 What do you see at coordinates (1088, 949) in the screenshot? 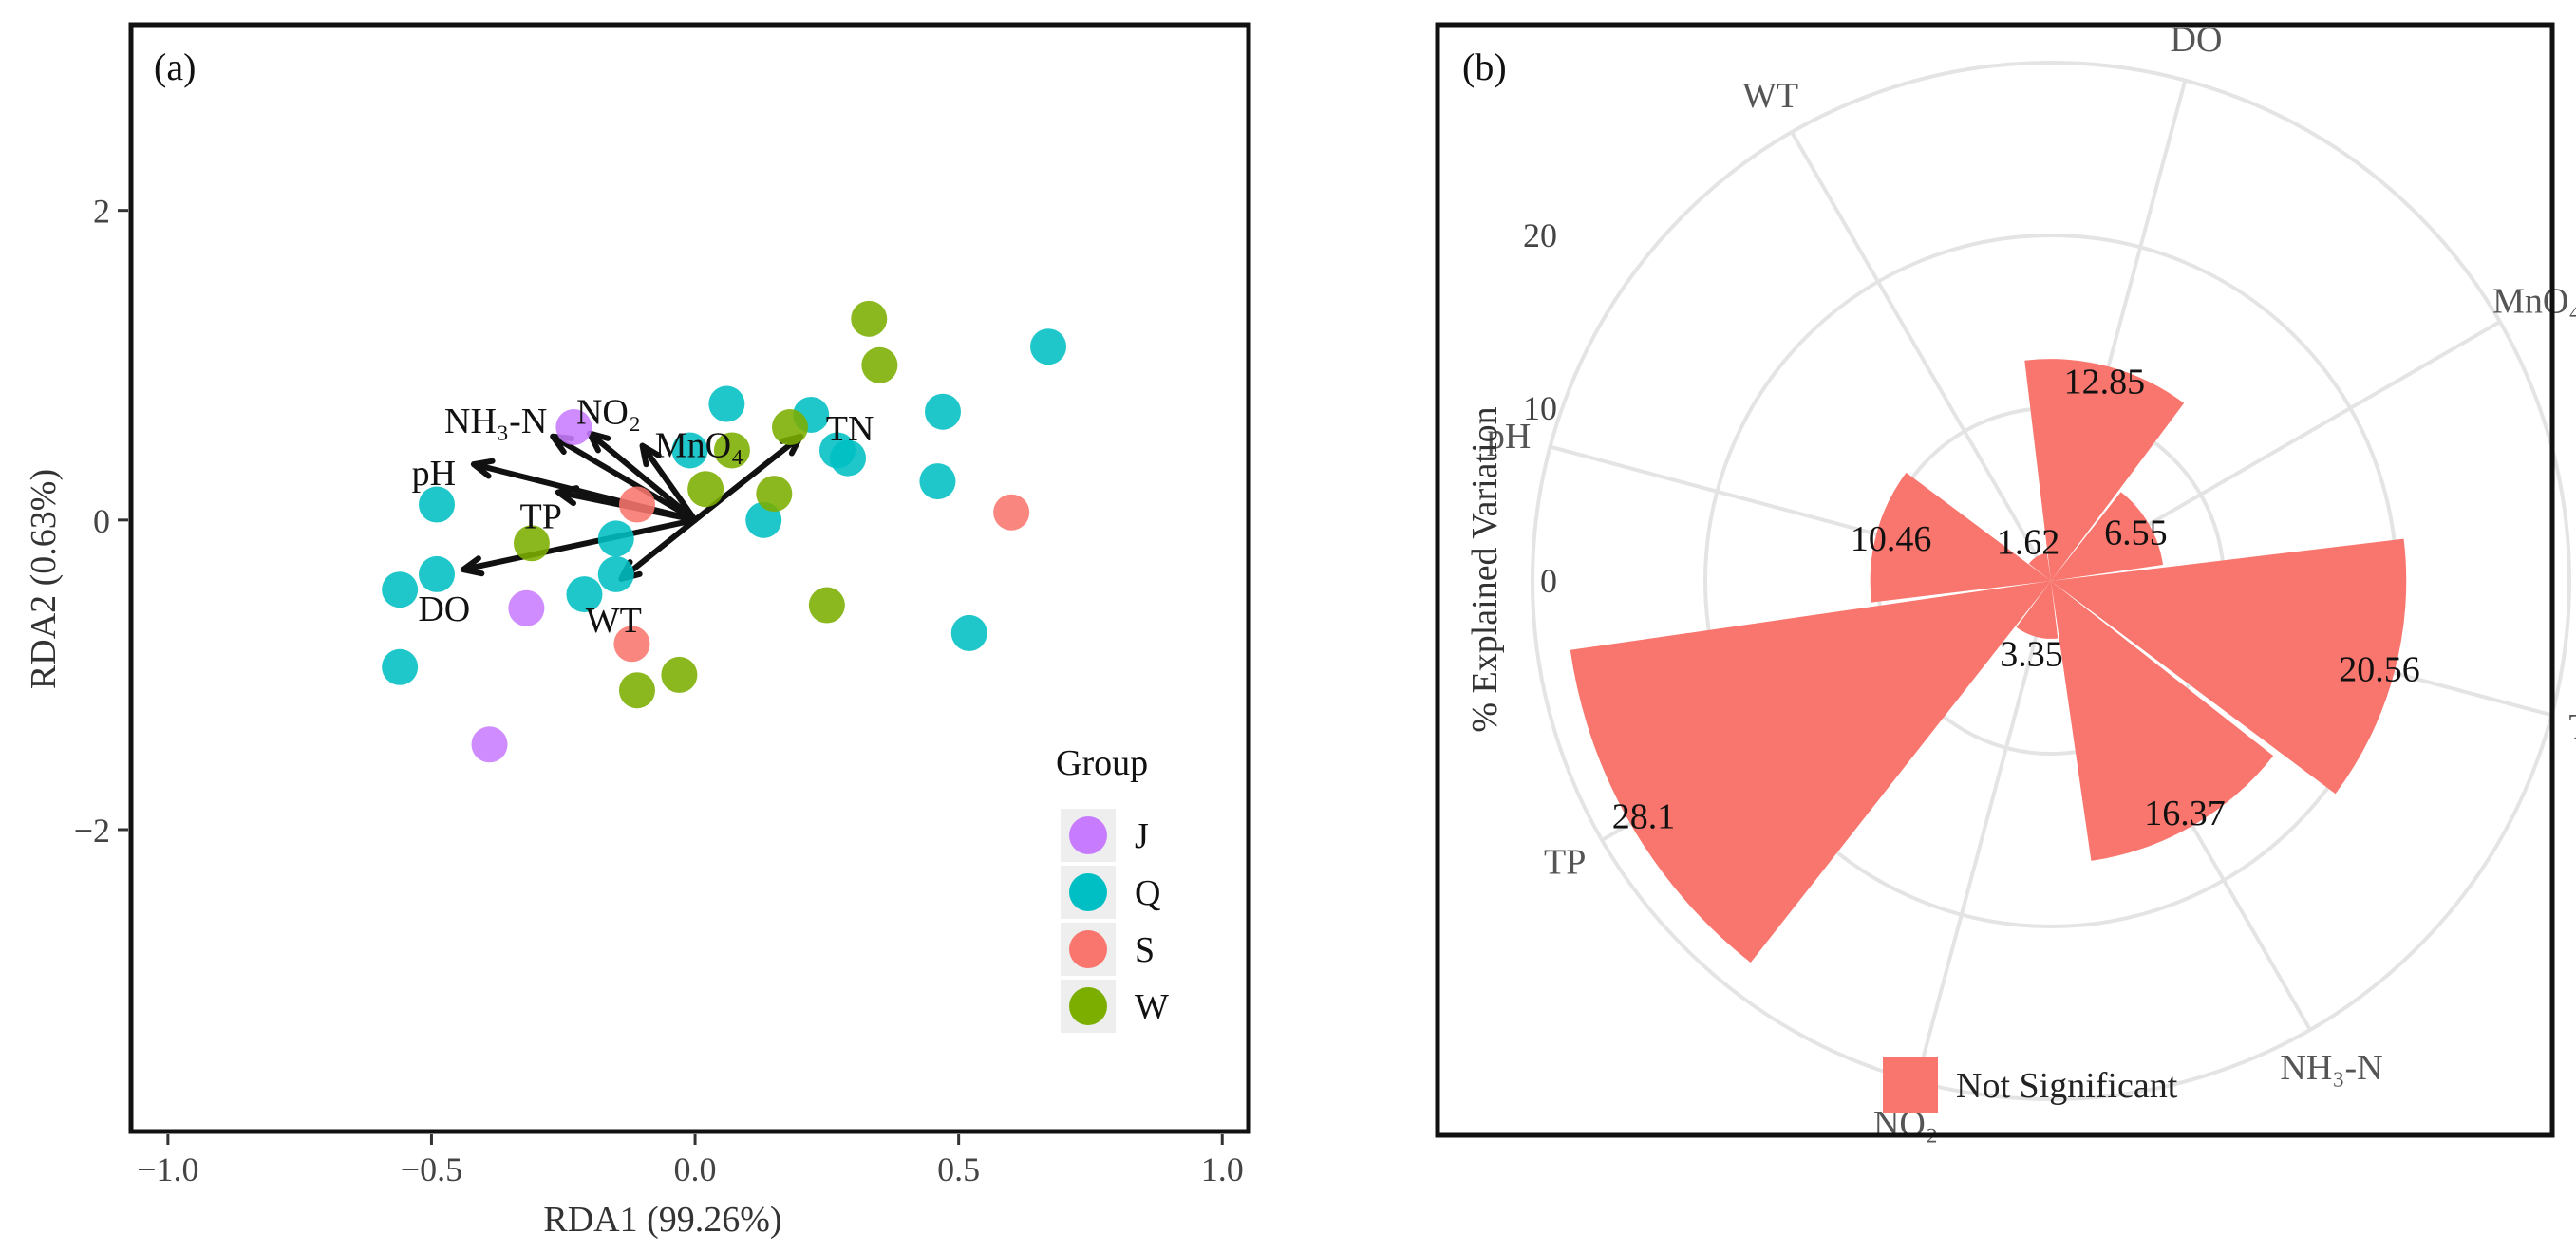
I see `legend-swatch-s` at bounding box center [1088, 949].